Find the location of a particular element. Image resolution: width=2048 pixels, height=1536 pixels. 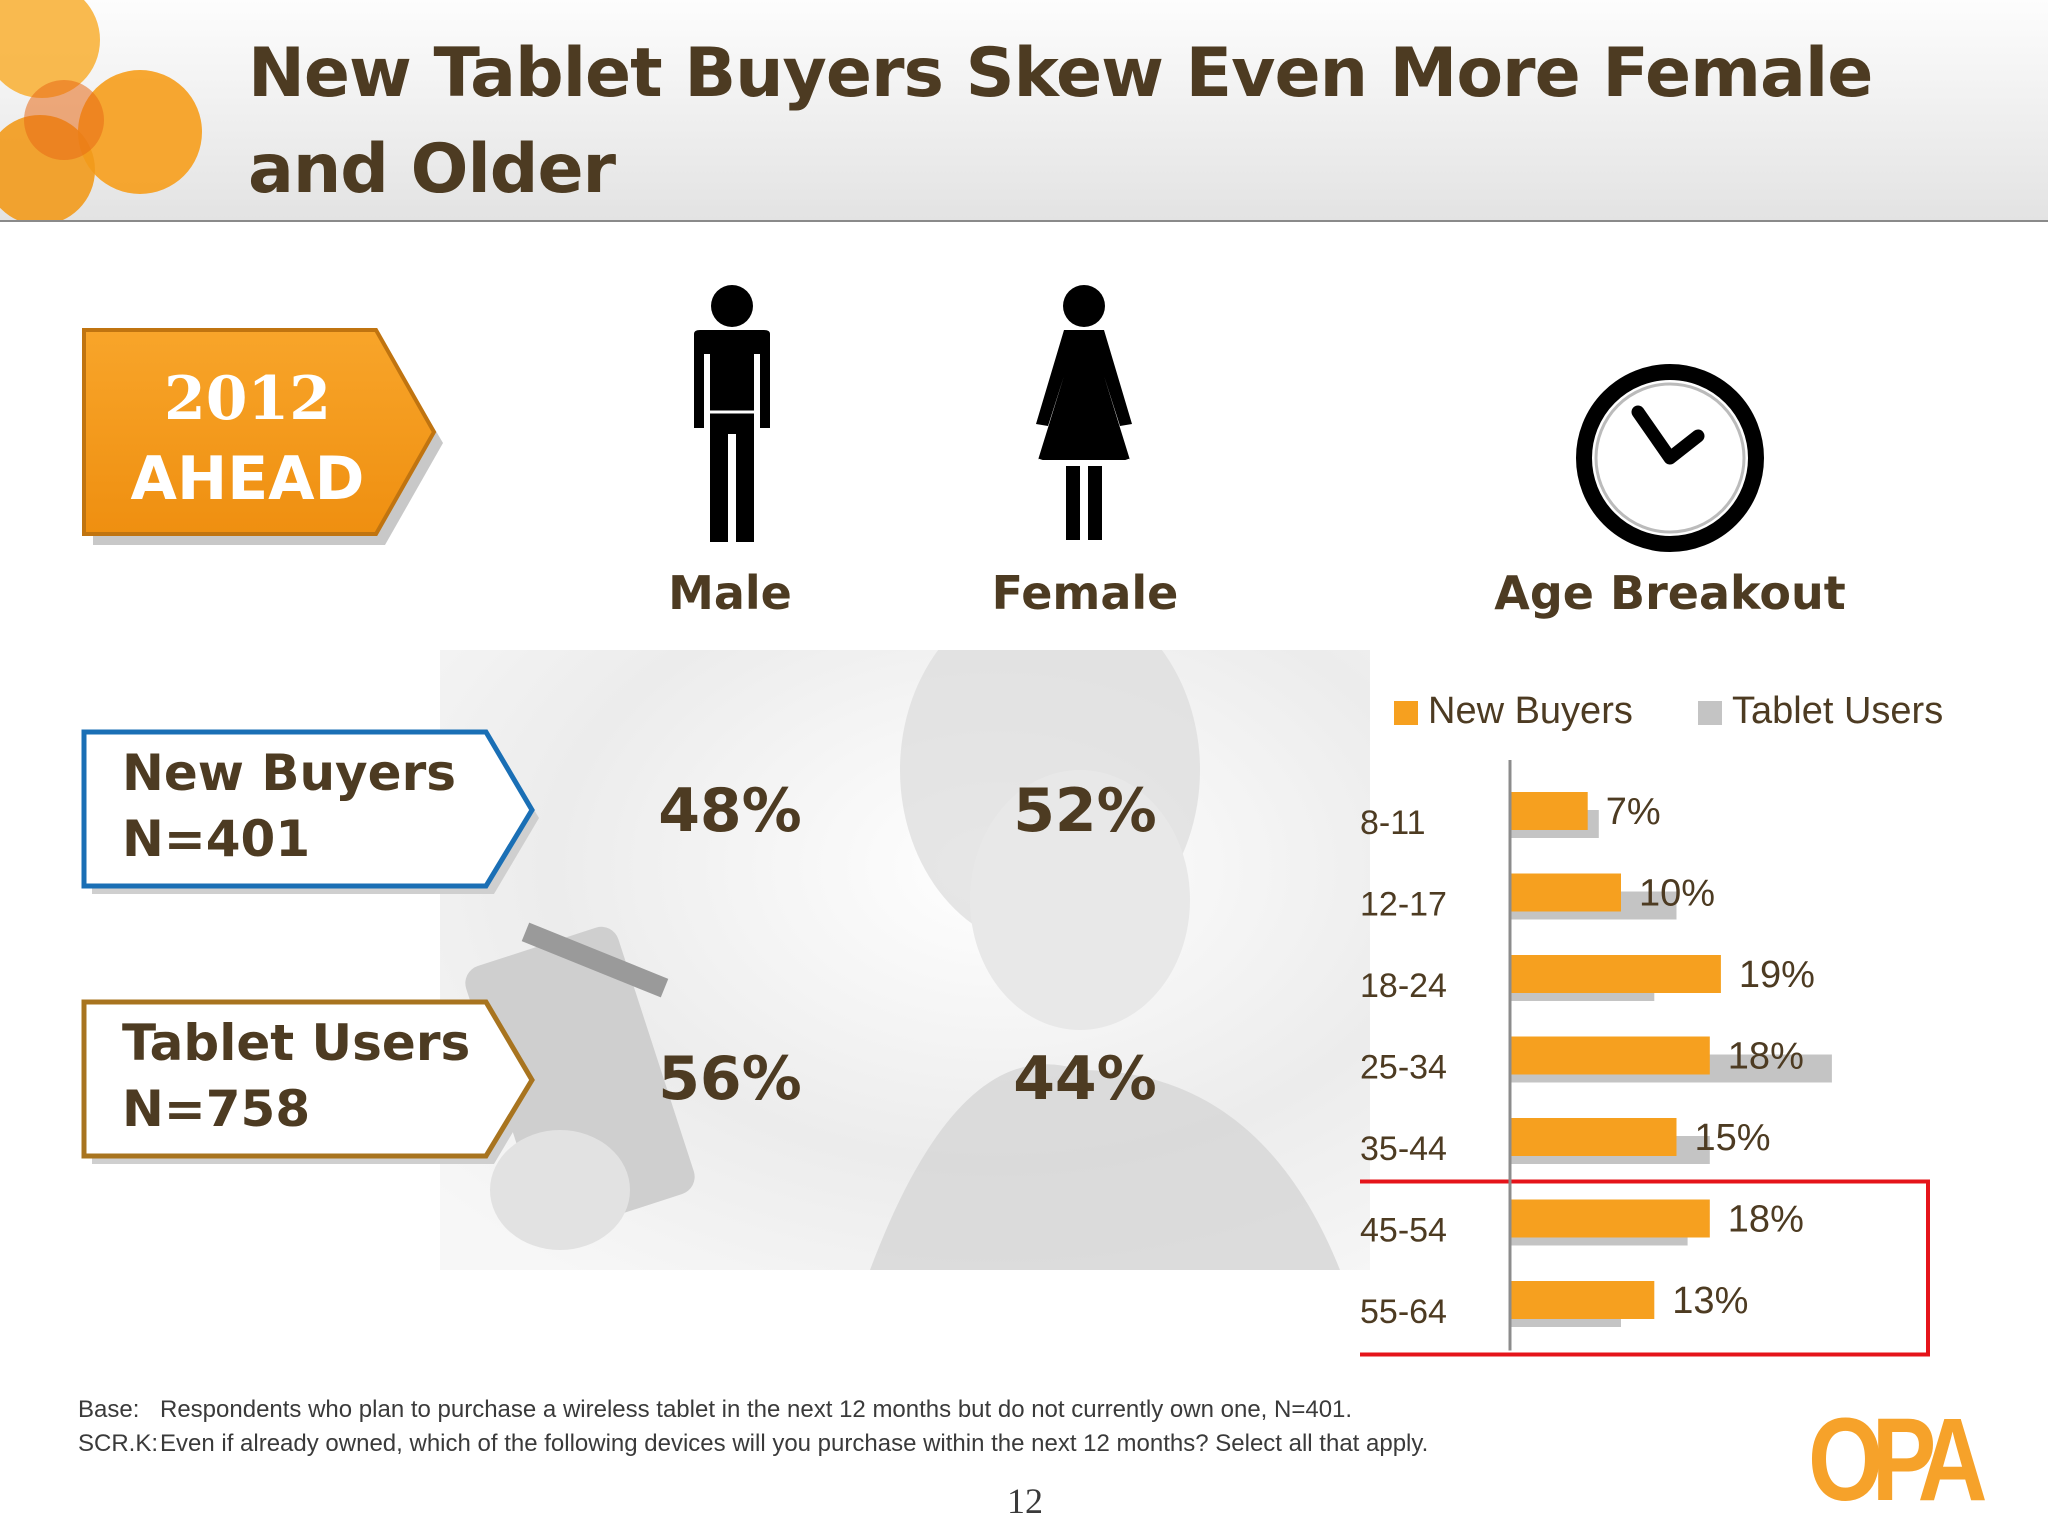

new-buyers-female-pct: 52% is located at coordinates (1085, 811).